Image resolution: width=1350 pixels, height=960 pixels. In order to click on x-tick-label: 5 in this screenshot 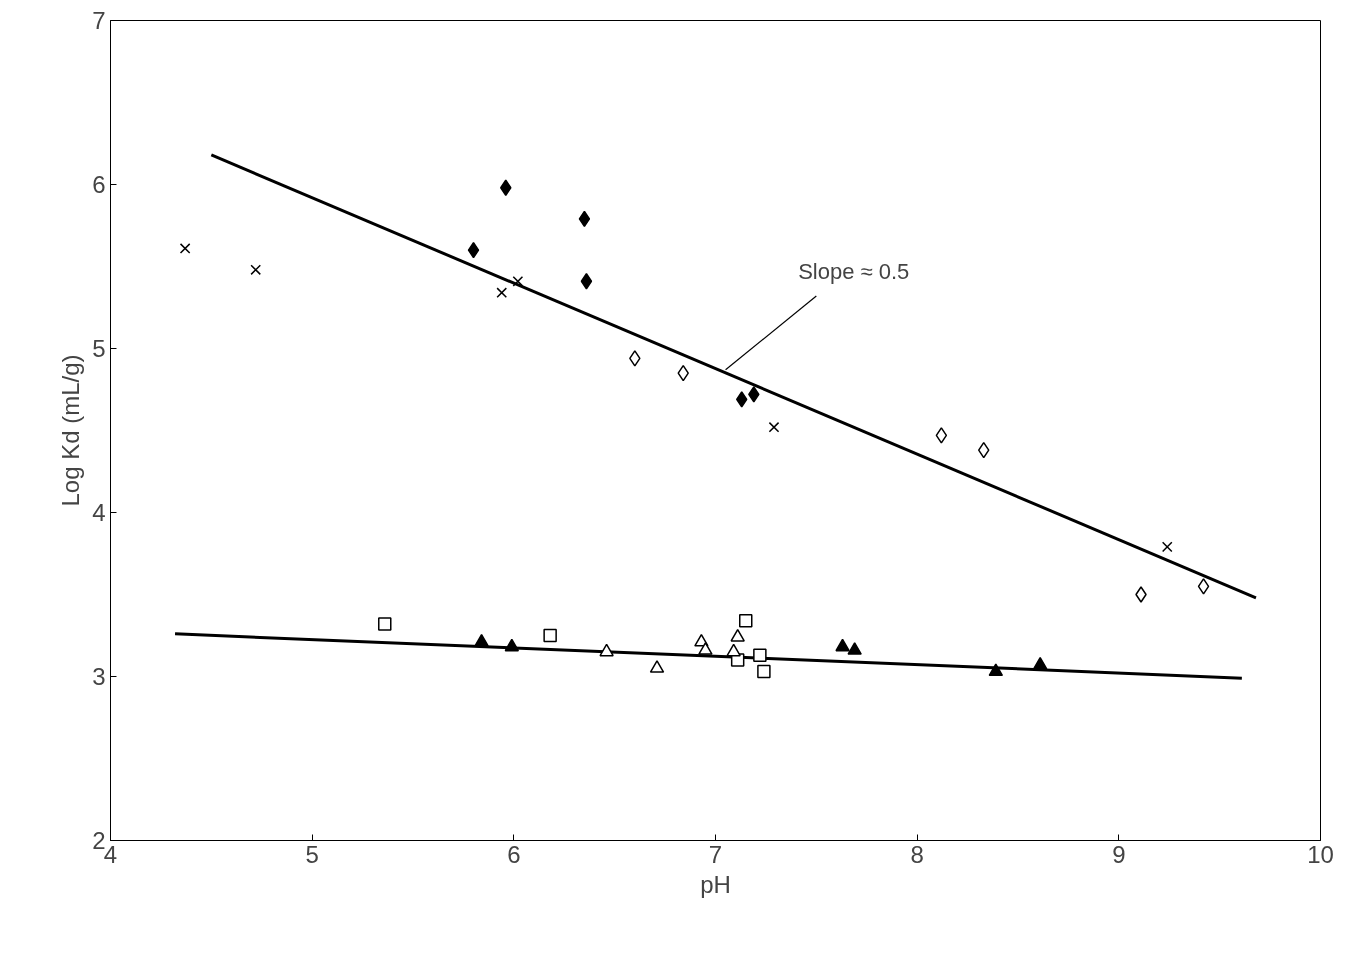, I will do `click(312, 854)`.